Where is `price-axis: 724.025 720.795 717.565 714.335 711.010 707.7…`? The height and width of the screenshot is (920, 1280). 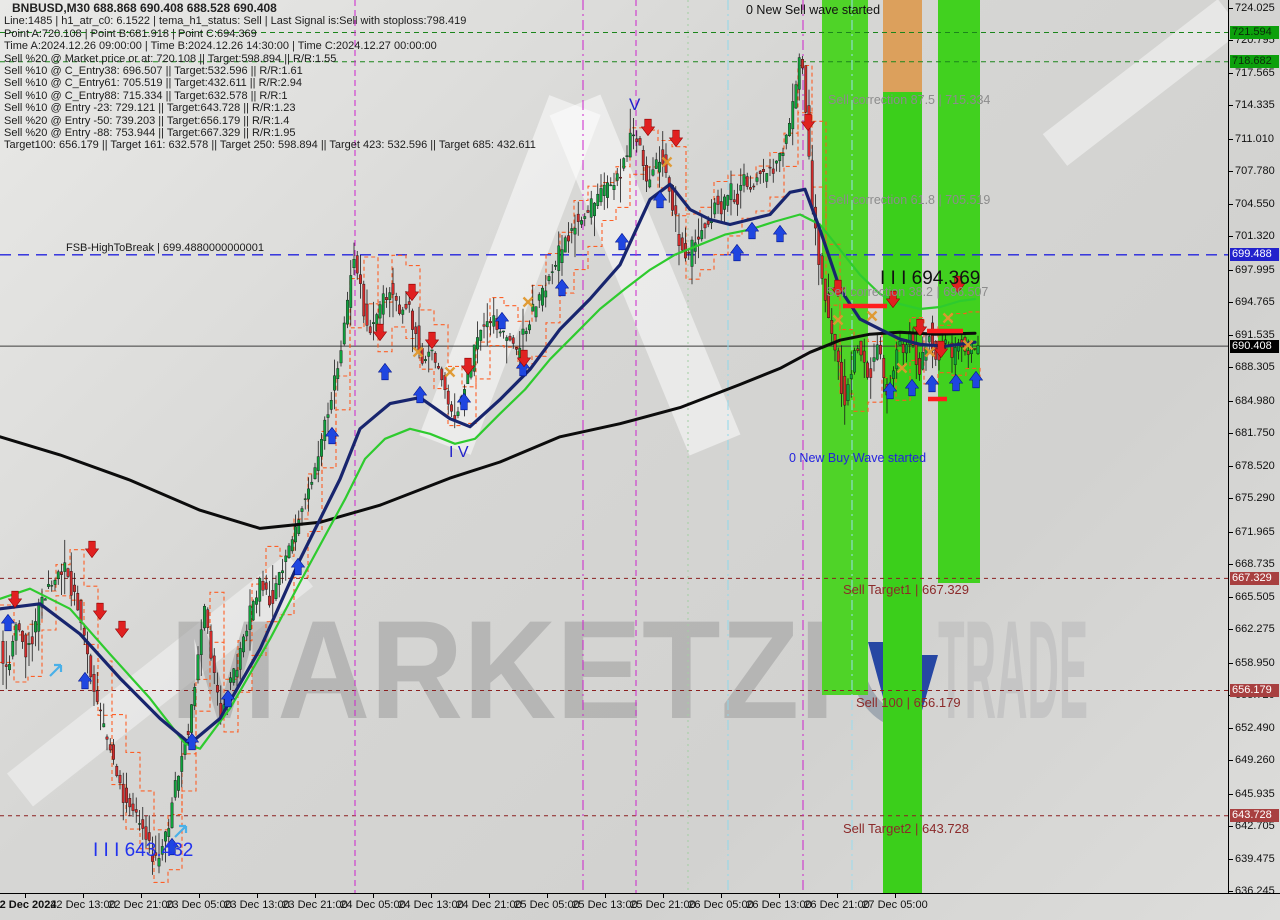
price-axis: 724.025 720.795 717.565 714.335 711.010 707.7… is located at coordinates (1254, 448).